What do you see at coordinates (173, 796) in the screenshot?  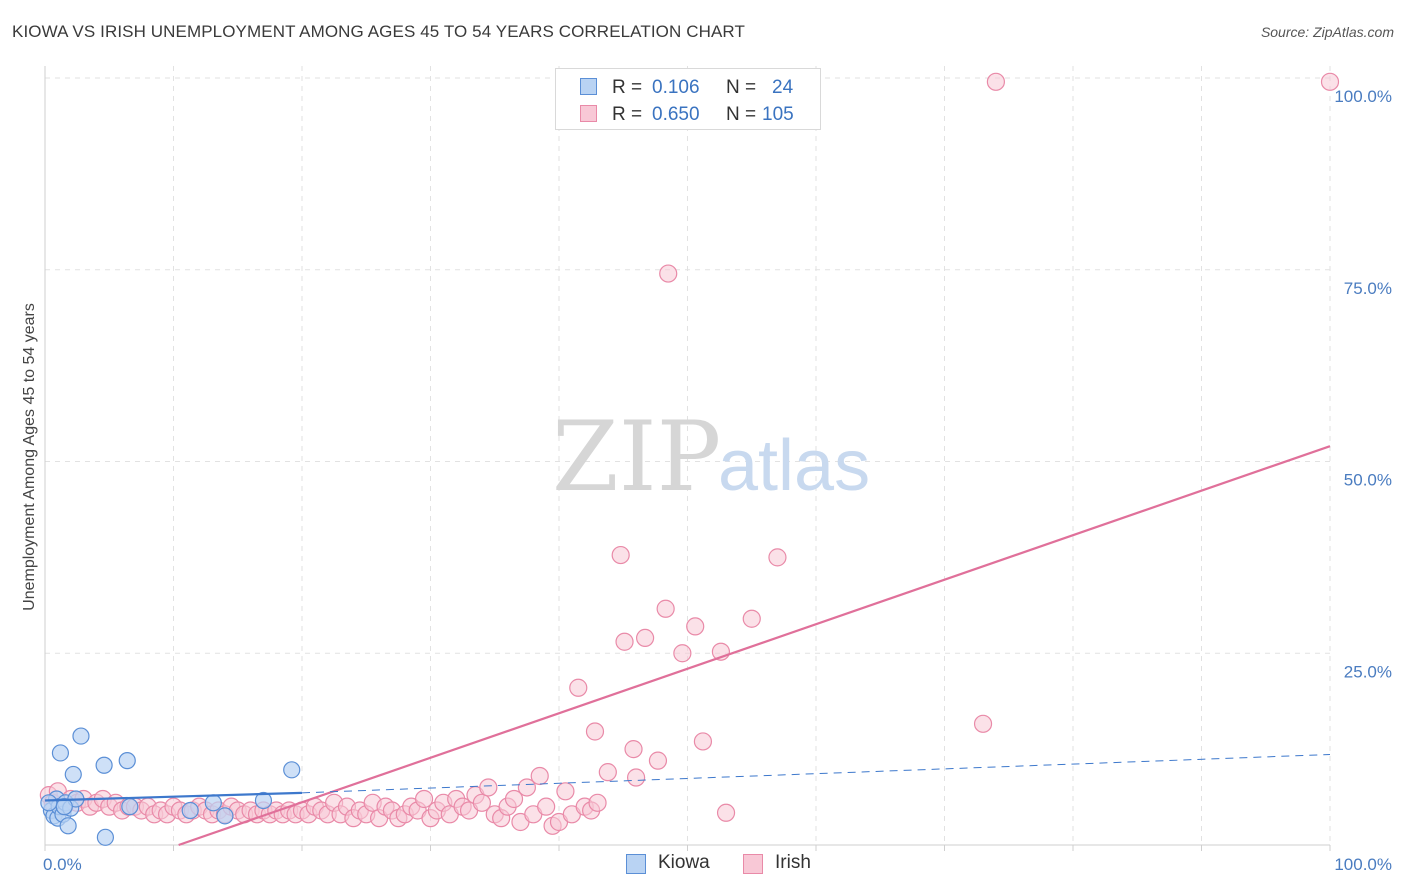 I see `kiowa-trend-line` at bounding box center [173, 796].